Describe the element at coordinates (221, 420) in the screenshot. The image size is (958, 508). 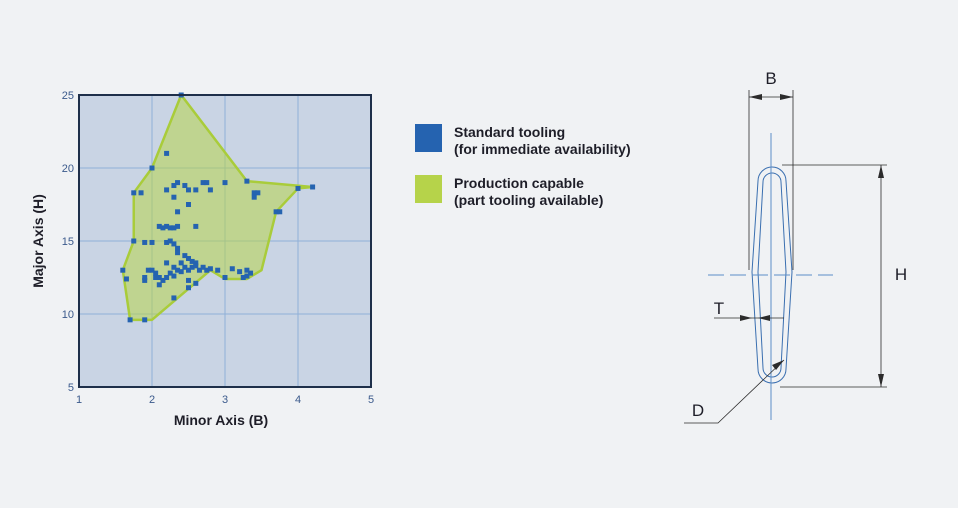
I see `x-axis-label: Minor Axis (B)` at that location.